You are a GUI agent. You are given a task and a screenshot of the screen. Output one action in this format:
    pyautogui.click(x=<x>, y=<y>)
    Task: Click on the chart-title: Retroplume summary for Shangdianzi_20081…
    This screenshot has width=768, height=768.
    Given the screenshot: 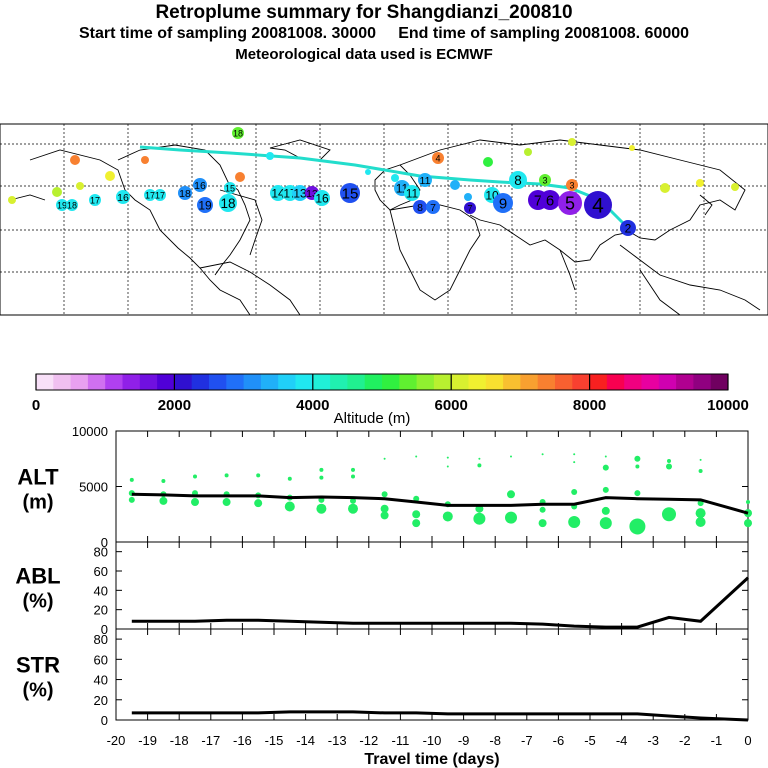 What is the action you would take?
    pyautogui.click(x=364, y=12)
    